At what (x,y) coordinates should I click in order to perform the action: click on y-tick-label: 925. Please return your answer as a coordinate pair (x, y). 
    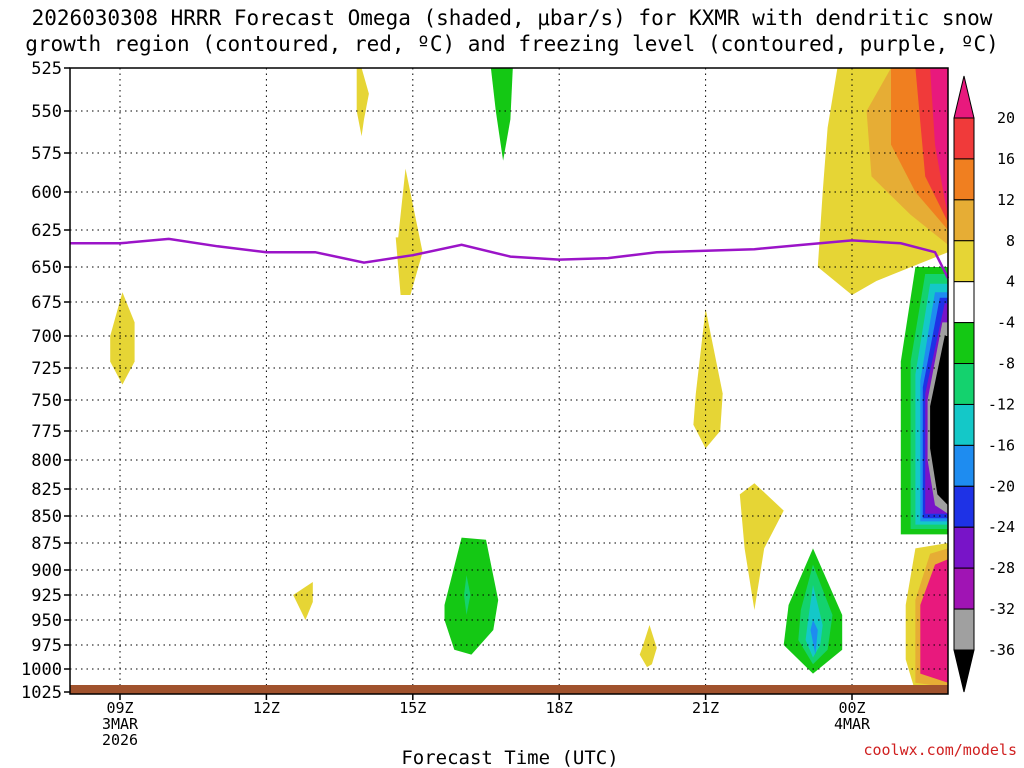
    Looking at the image, I should click on (46, 596).